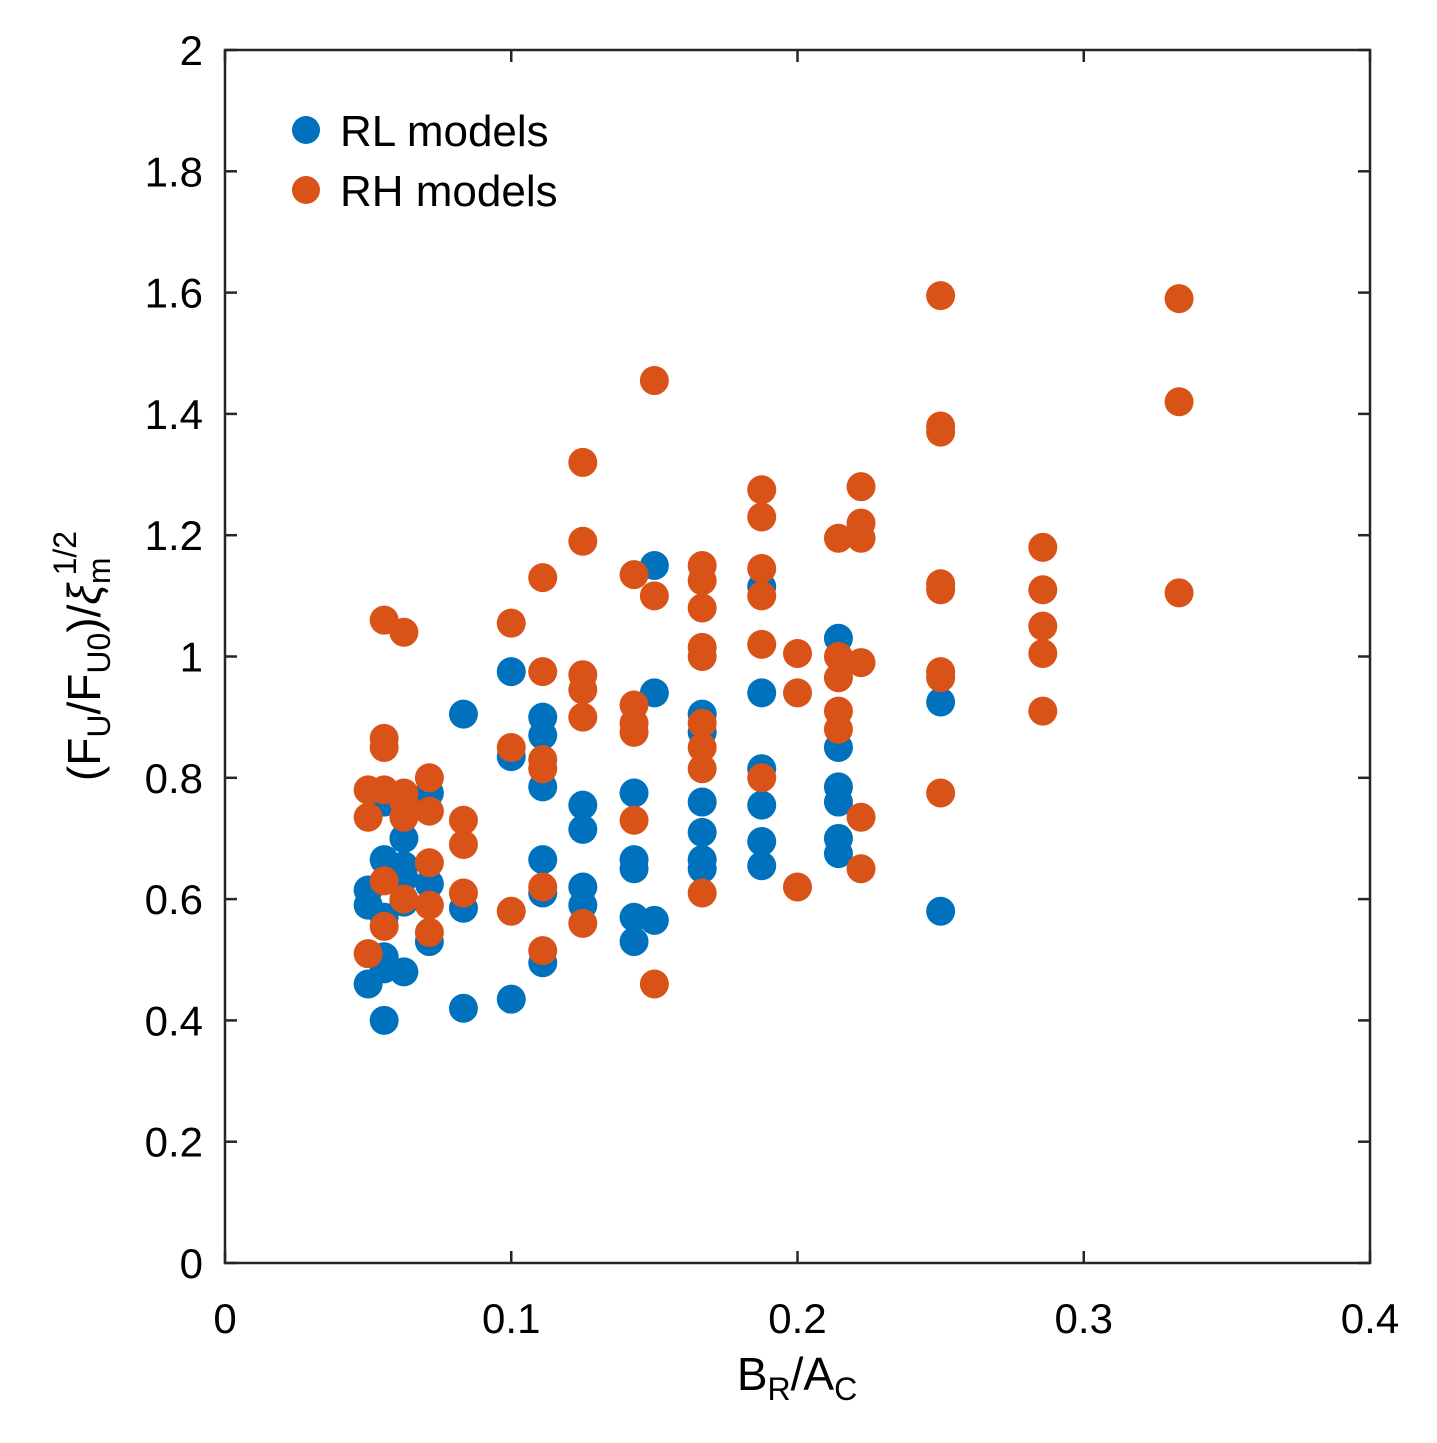 This screenshot has width=1437, height=1443. What do you see at coordinates (654, 793) in the screenshot?
I see `series-rl` at bounding box center [654, 793].